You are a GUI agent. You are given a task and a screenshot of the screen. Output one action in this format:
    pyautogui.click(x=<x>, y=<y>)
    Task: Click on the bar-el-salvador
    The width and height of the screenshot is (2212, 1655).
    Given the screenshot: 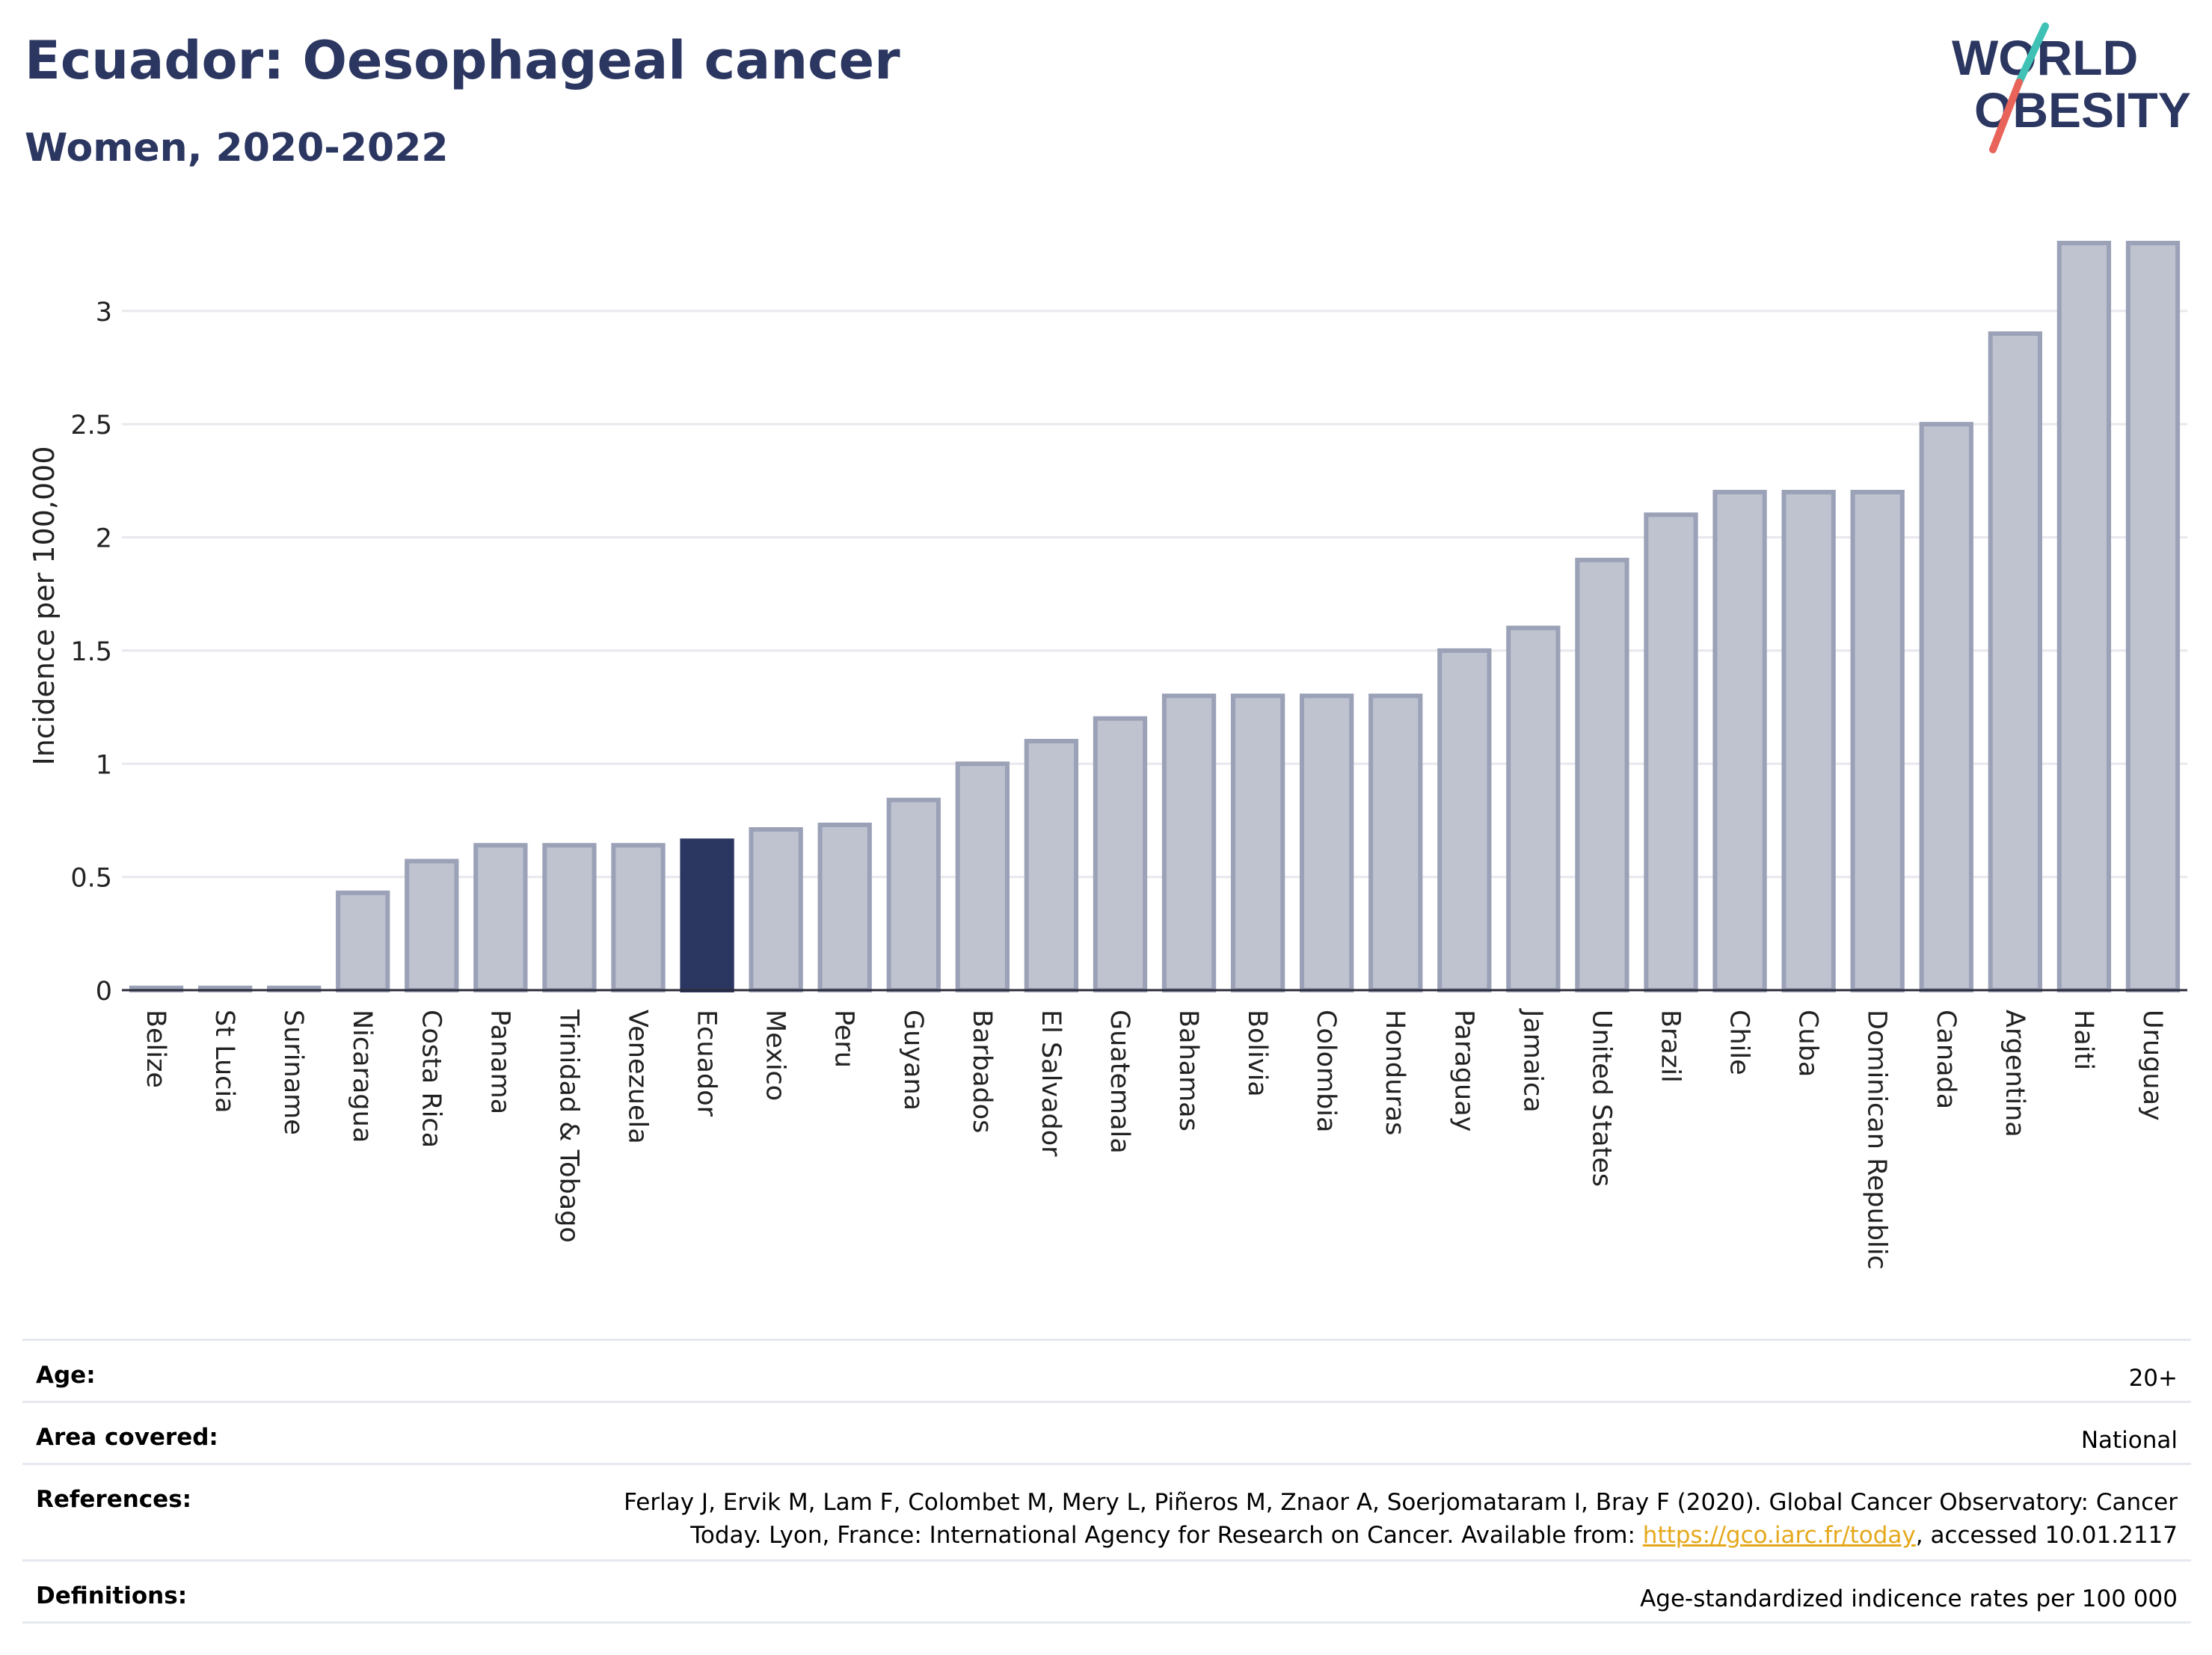 What is the action you would take?
    pyautogui.click(x=1051, y=865)
    